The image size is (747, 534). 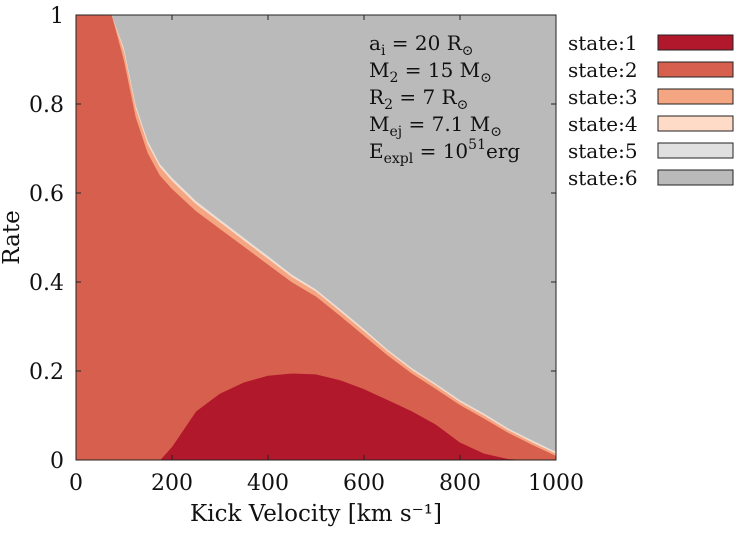 I want to click on x-tick-label: 1000, so click(x=556, y=483).